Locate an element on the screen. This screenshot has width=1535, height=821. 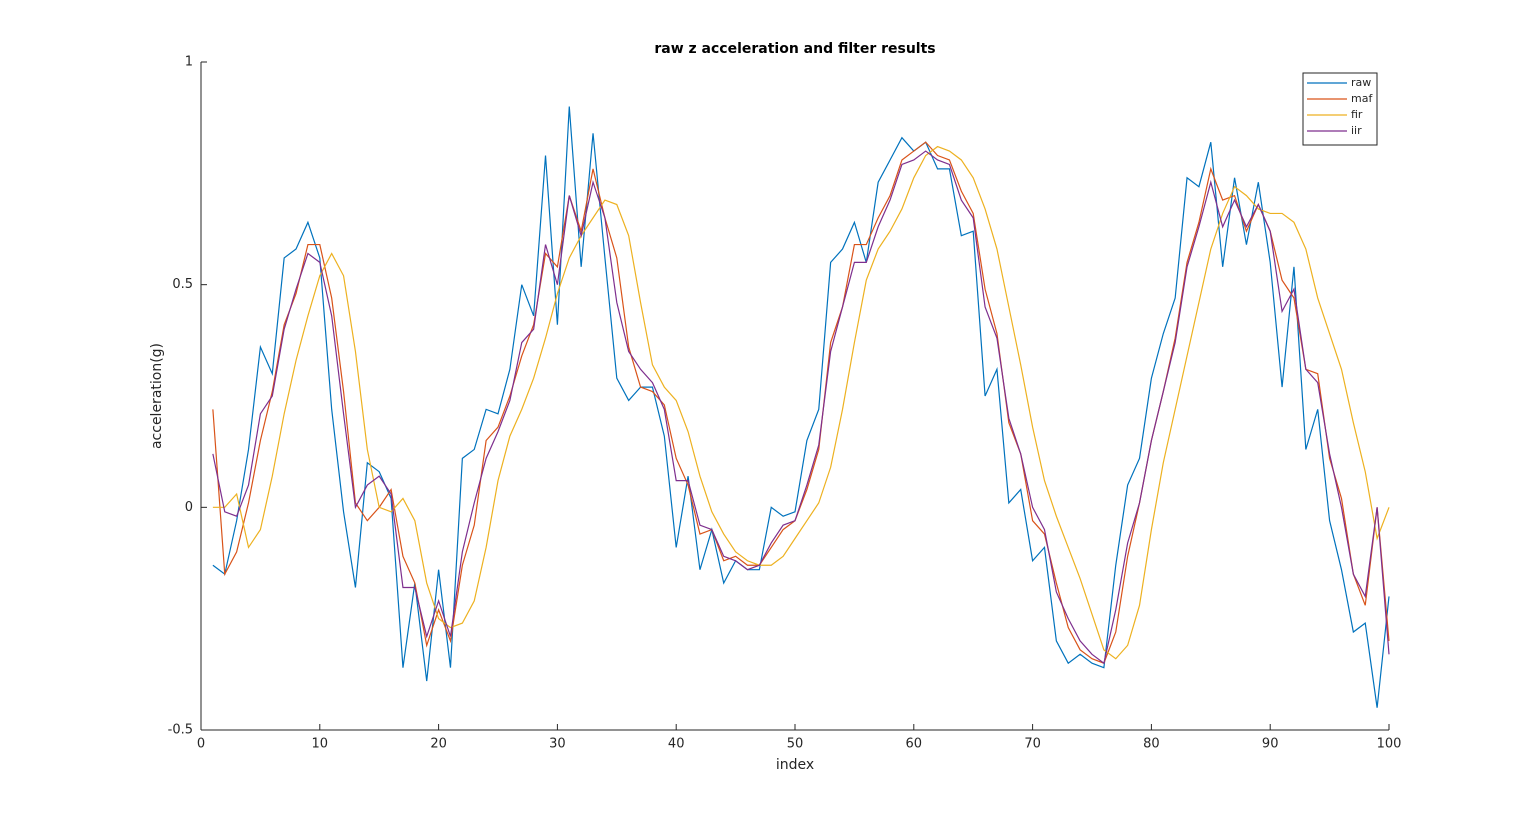
legend-label: fir is located at coordinates (1357, 114).